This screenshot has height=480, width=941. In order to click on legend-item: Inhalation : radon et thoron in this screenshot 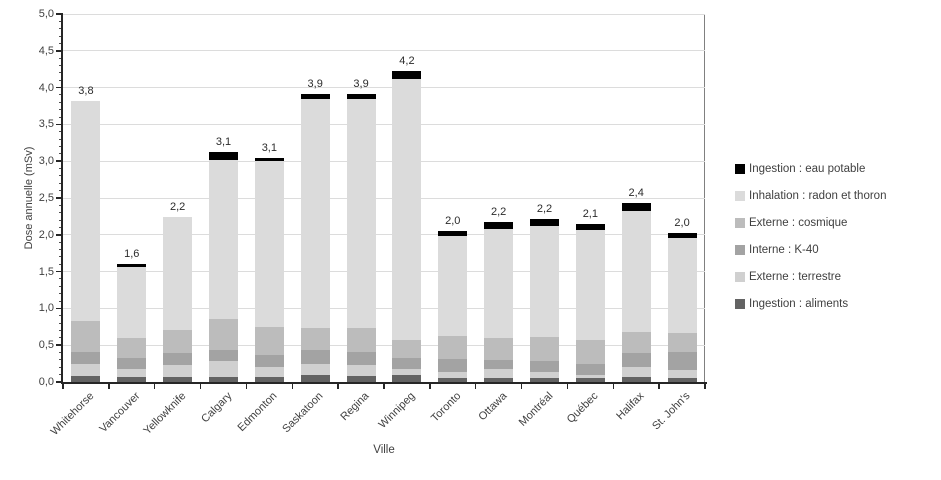, I will do `click(810, 196)`.